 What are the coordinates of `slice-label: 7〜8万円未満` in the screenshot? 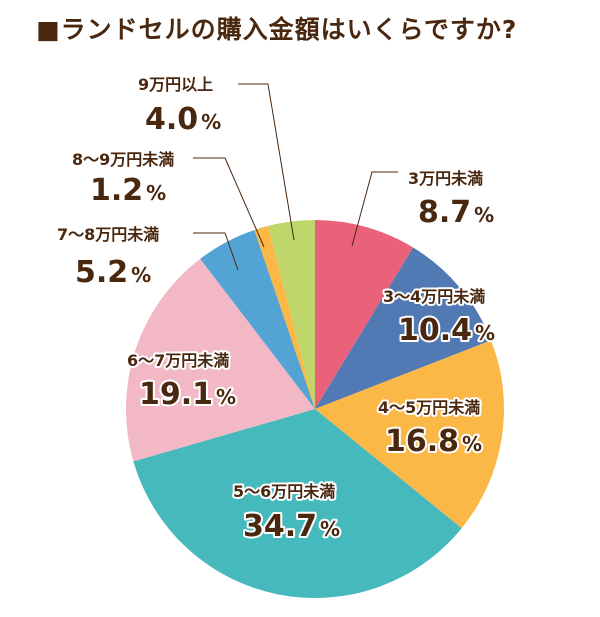 It's located at (108, 234).